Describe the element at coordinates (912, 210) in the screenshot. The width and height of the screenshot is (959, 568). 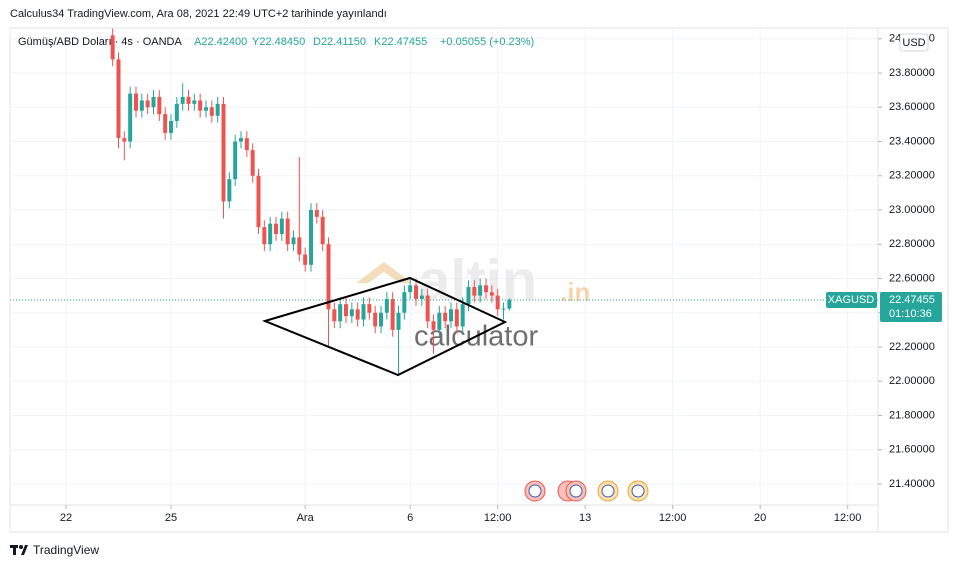
I see `y-tick-label: 23.00000` at that location.